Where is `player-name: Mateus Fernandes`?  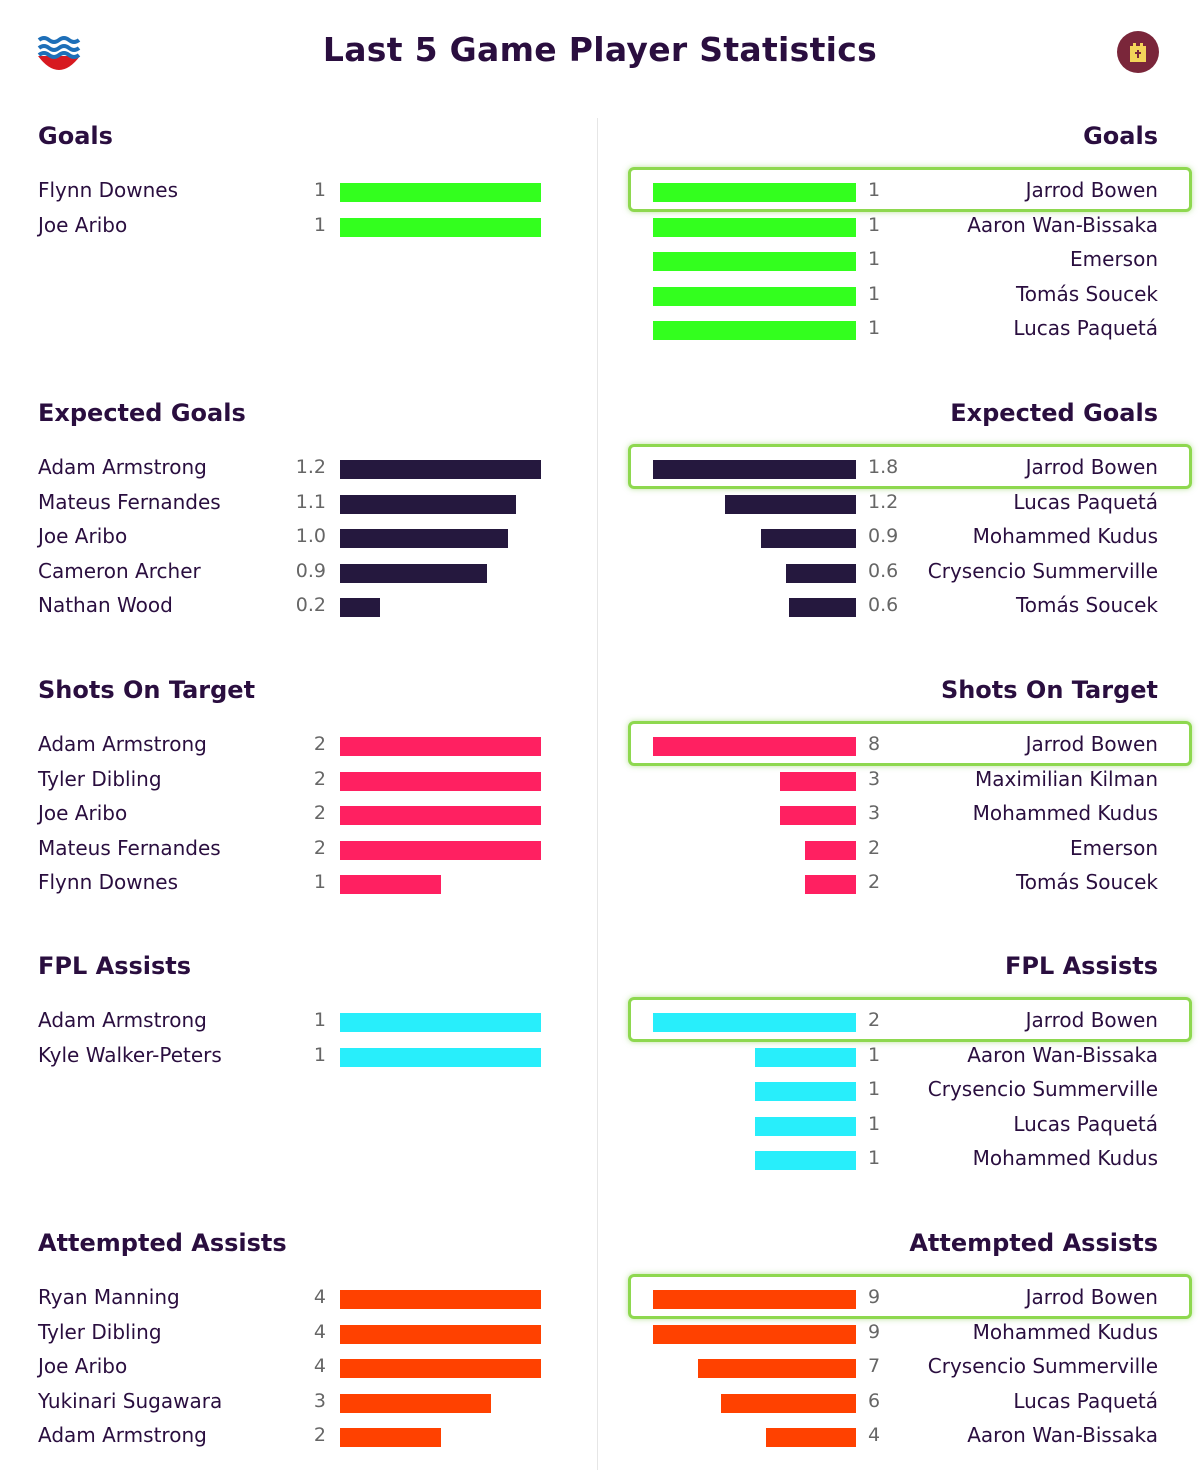 player-name: Mateus Fernandes is located at coordinates (129, 847).